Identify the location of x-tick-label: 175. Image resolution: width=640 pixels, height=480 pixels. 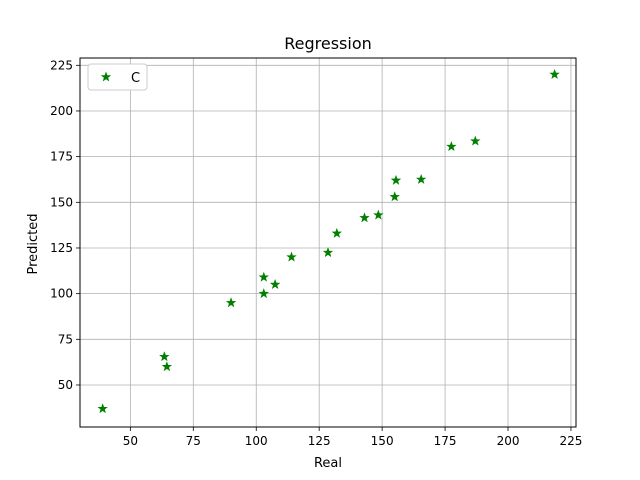
(445, 441).